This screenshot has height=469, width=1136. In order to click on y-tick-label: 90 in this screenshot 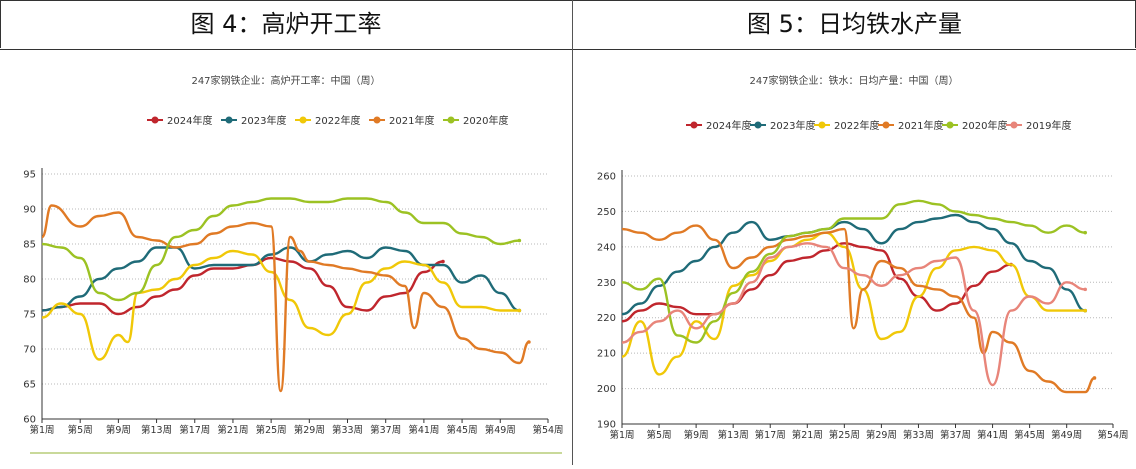, I will do `click(29, 210)`.